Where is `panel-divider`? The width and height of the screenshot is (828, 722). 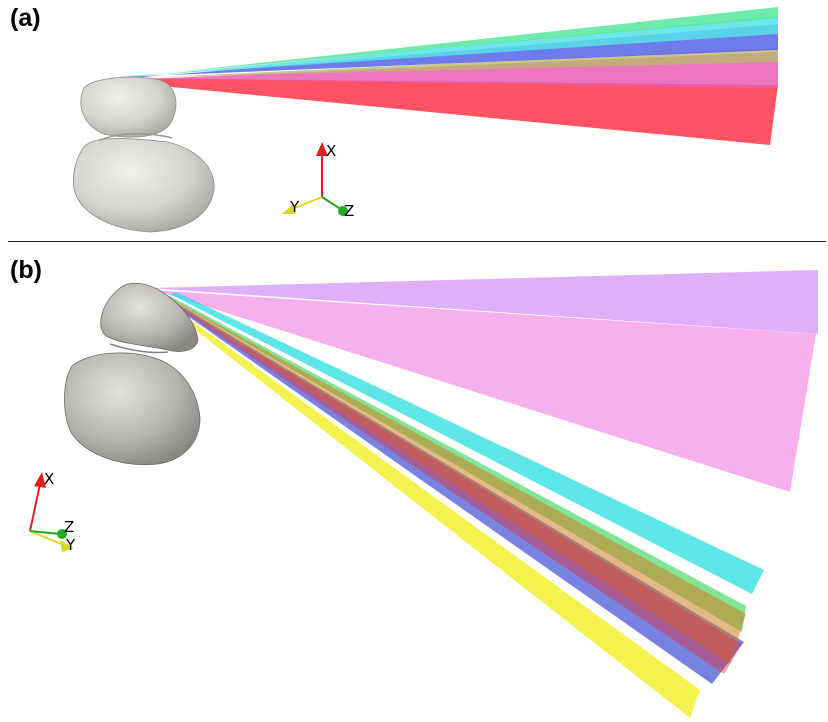 panel-divider is located at coordinates (417, 241).